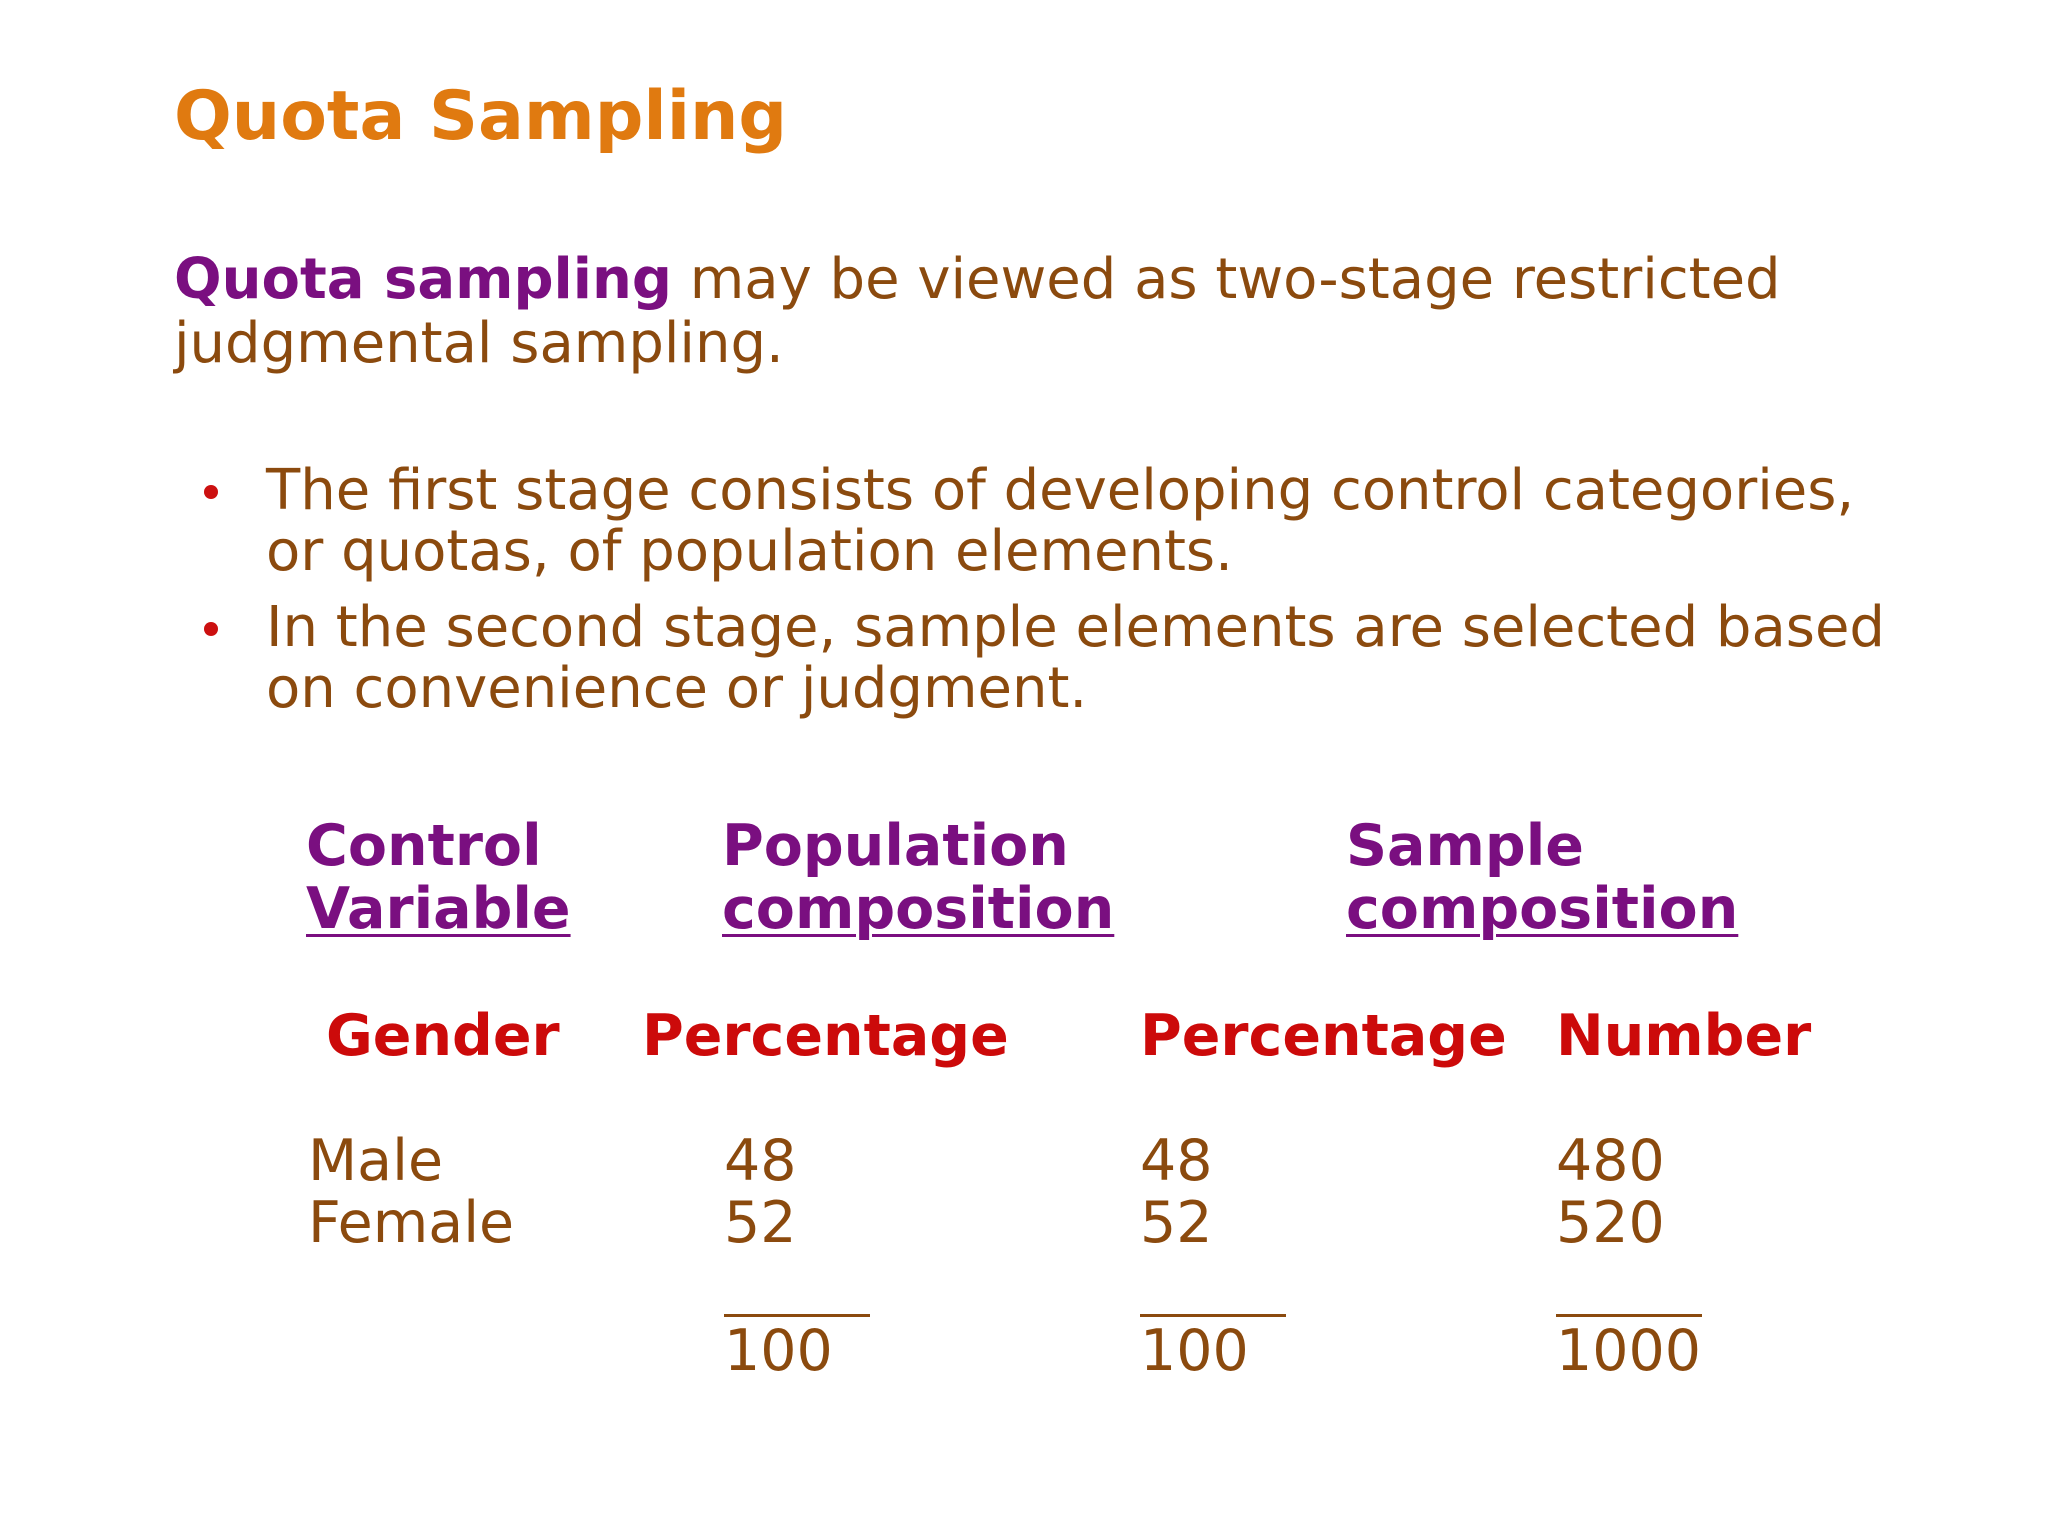 The height and width of the screenshot is (1536, 2048). I want to click on bullet-text-line2: or quotas, of population elements., so click(749, 551).